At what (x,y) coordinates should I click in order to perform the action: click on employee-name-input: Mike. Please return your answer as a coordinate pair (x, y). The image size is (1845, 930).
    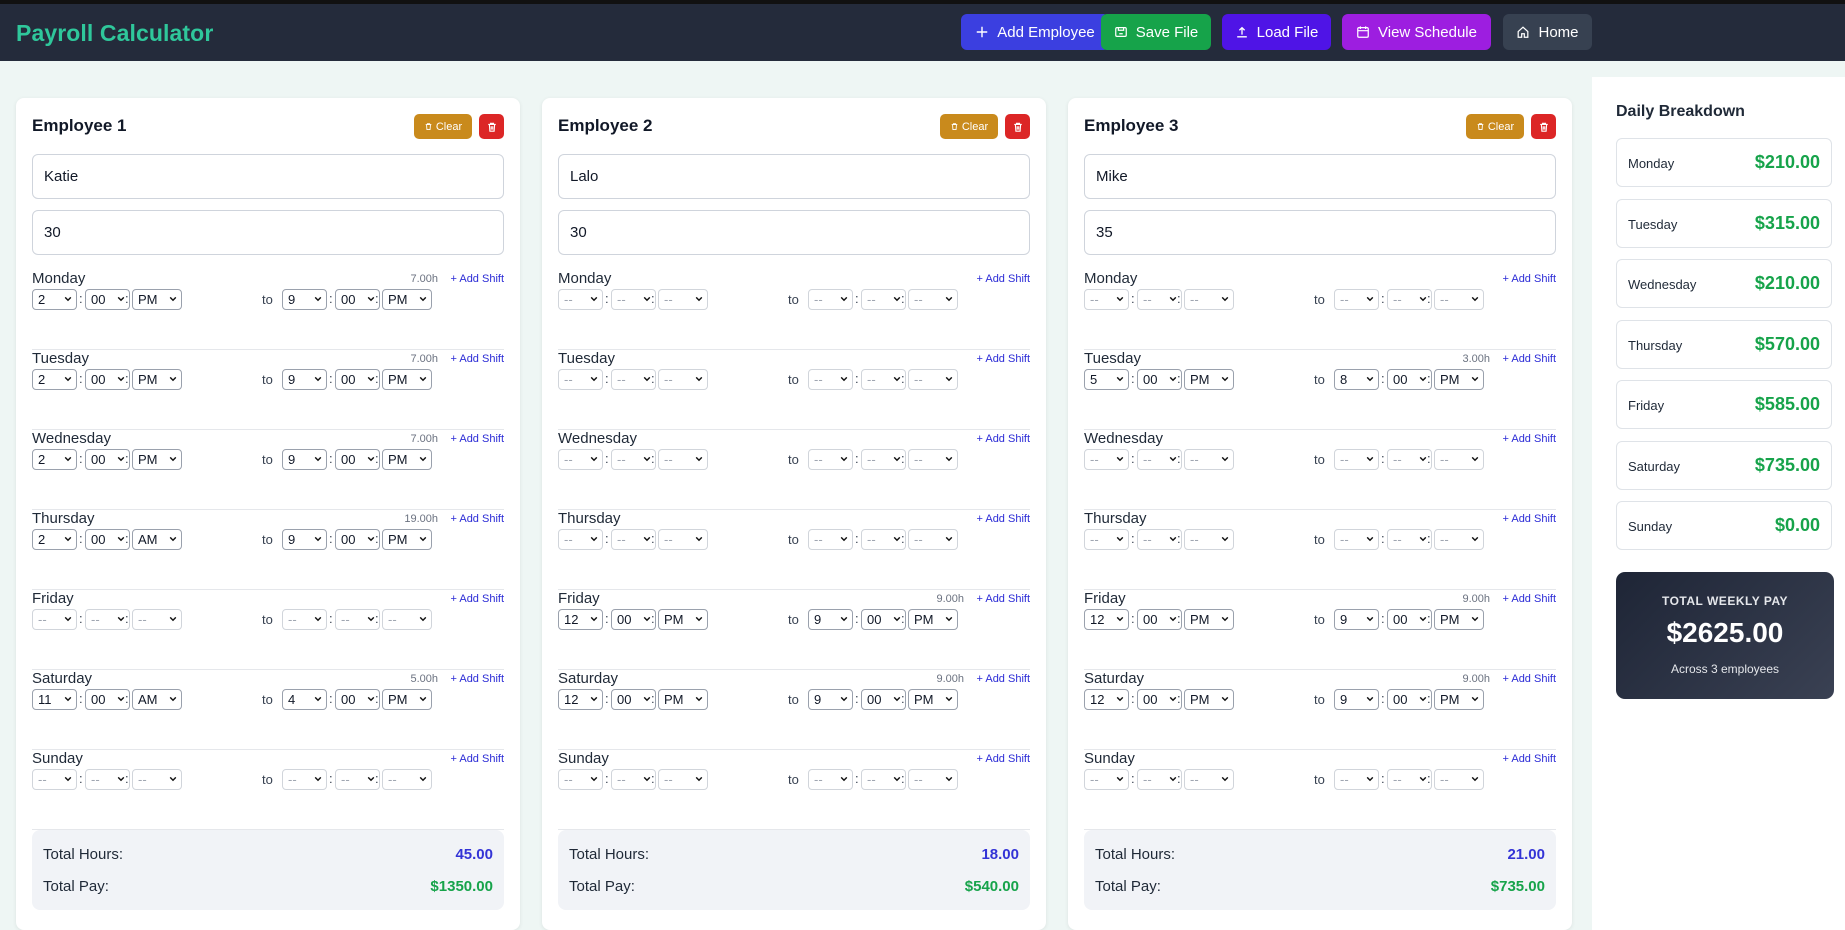
    Looking at the image, I should click on (1320, 176).